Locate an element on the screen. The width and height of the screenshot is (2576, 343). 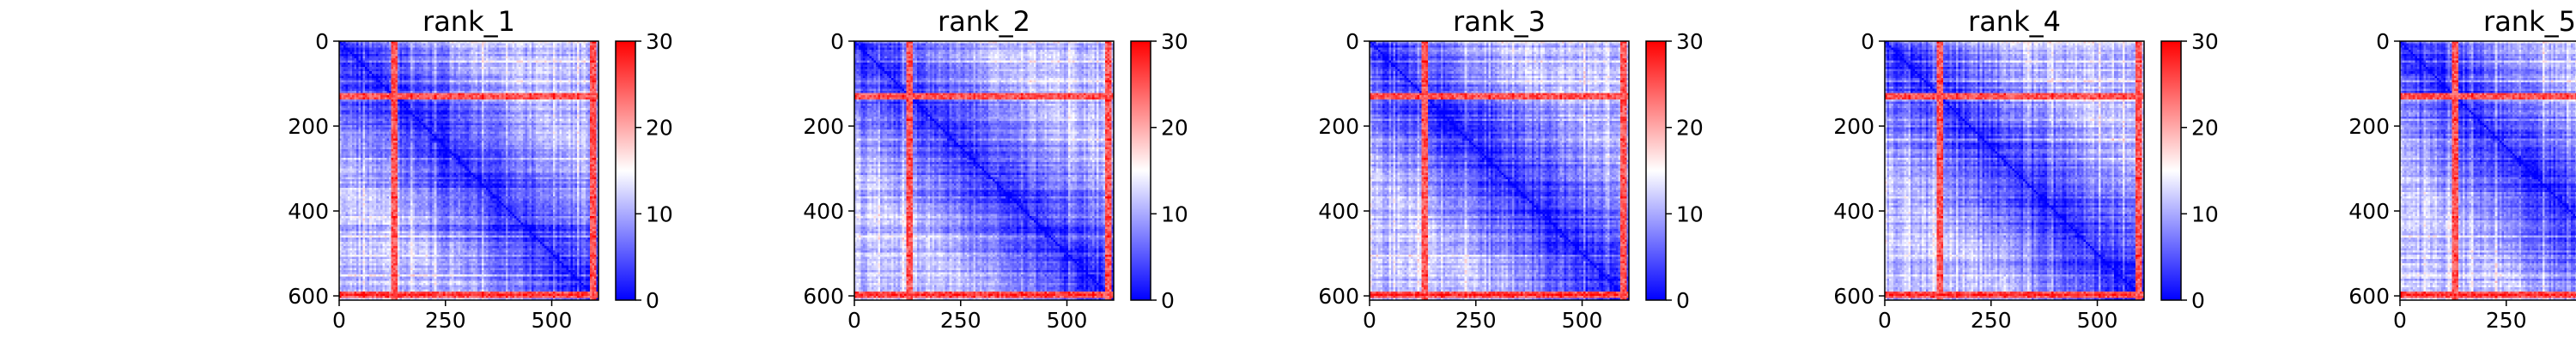
heatmap-panel: rank_5025050002004006000102030 is located at coordinates (2462, 169).